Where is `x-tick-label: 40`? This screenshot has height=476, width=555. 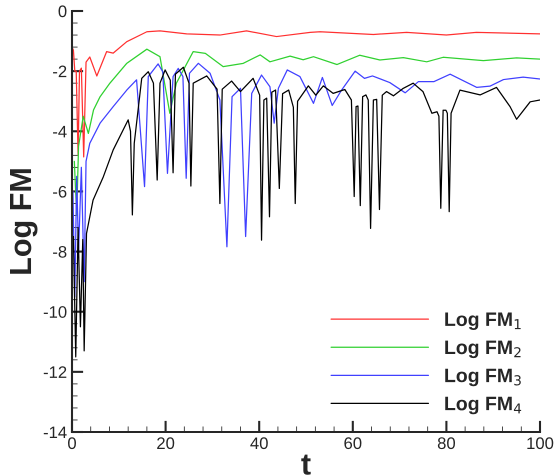
x-tick-label: 40 is located at coordinates (259, 443).